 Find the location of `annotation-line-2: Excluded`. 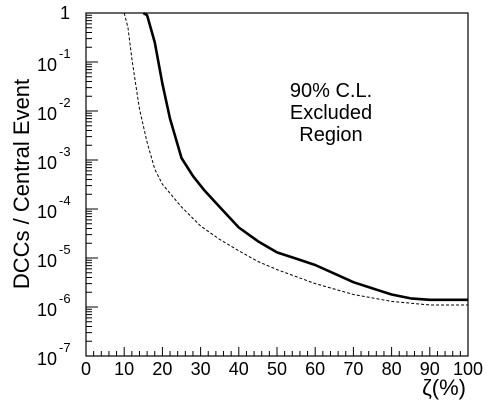

annotation-line-2: Excluded is located at coordinates (331, 113).